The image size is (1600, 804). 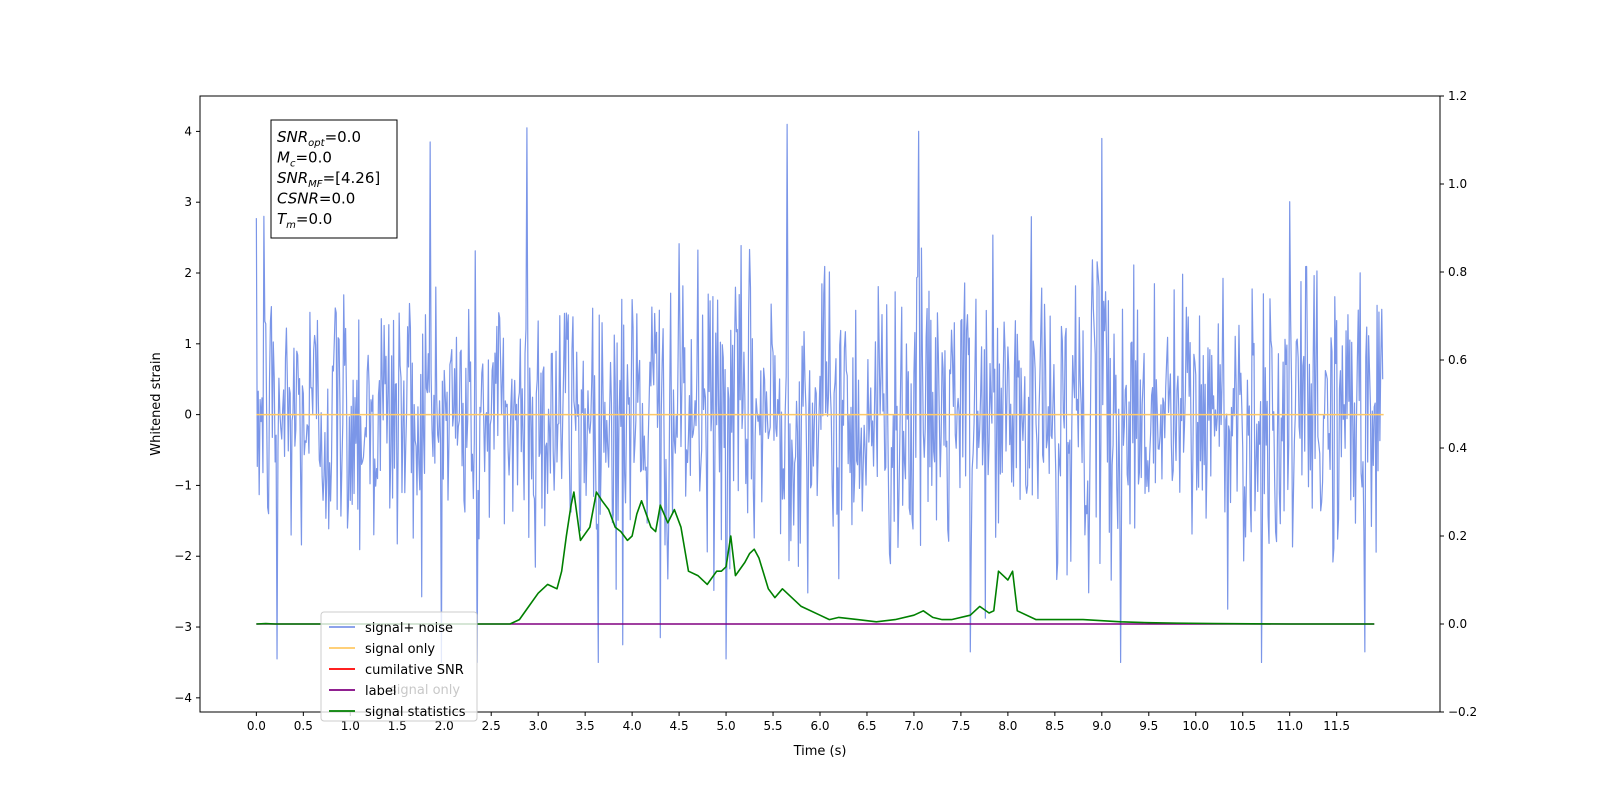 I want to click on x-tick-label: 2.0, so click(x=444, y=726).